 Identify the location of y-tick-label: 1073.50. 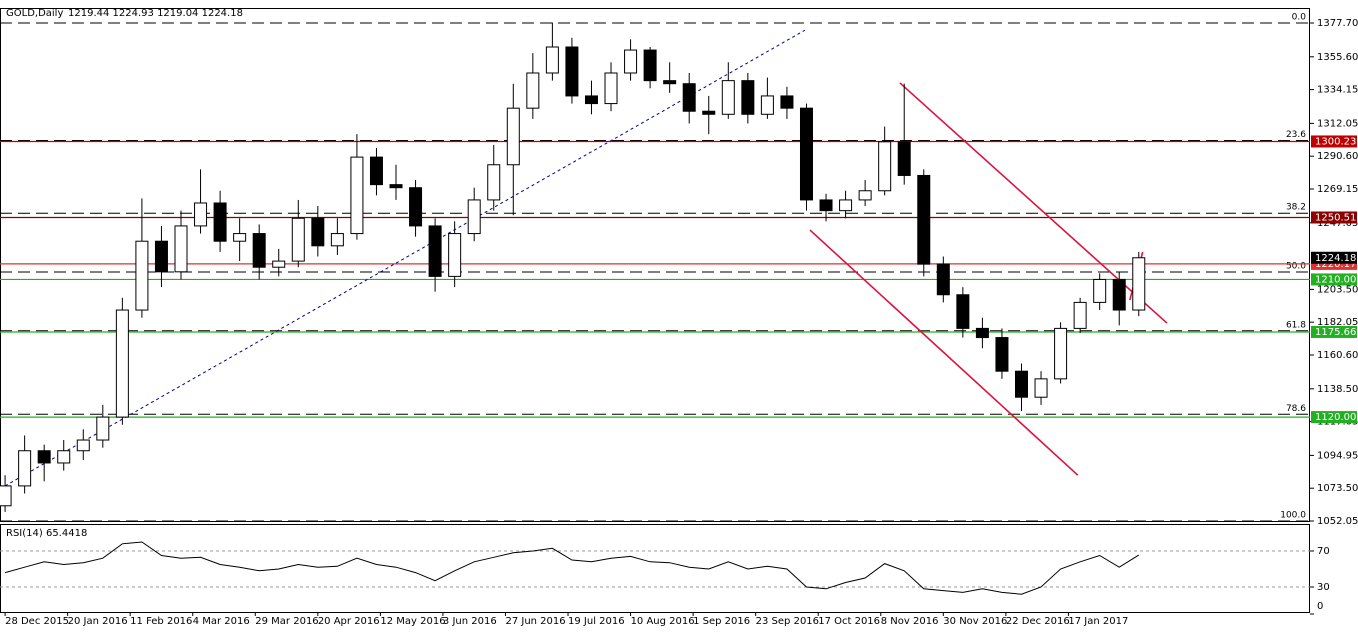
(1337, 488).